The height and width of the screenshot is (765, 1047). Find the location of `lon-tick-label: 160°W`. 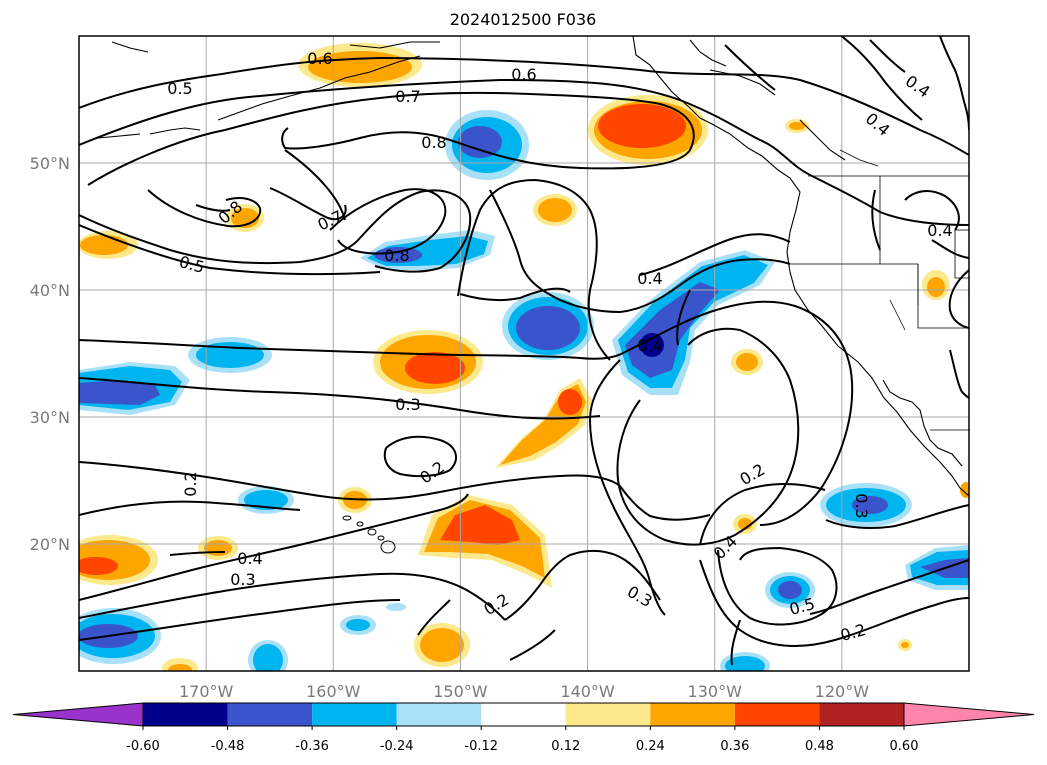

lon-tick-label: 160°W is located at coordinates (333, 691).